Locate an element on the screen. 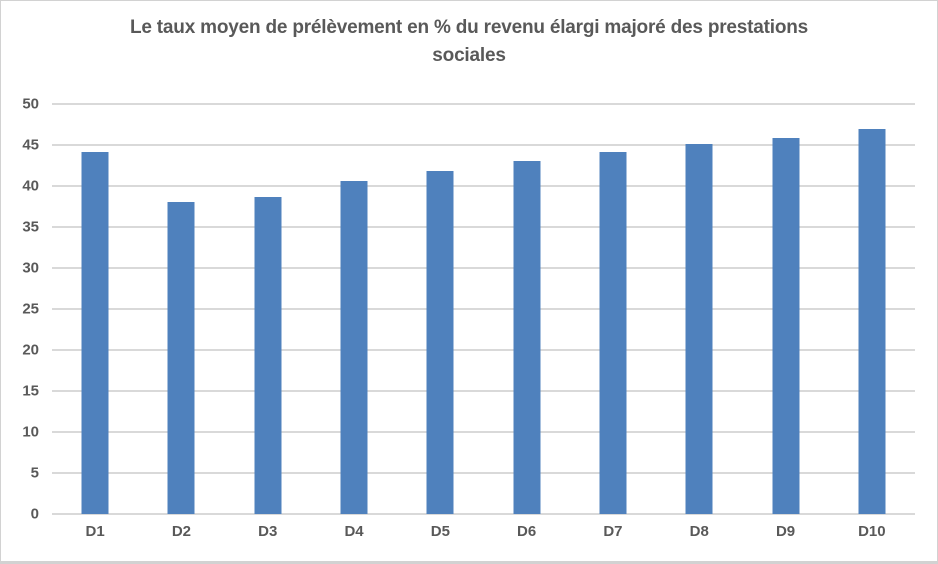 The image size is (938, 564). y-axis-tick-label: 40 is located at coordinates (30, 186).